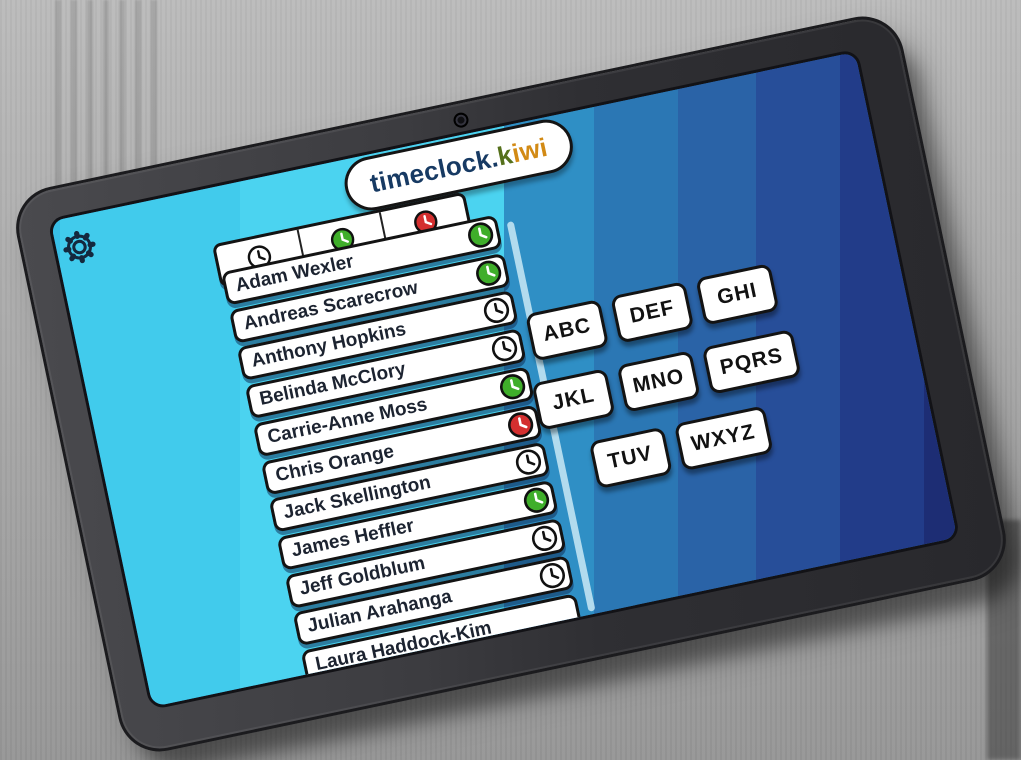 The height and width of the screenshot is (760, 1021). I want to click on employee-row: Anthony Hopkins, so click(377, 336).